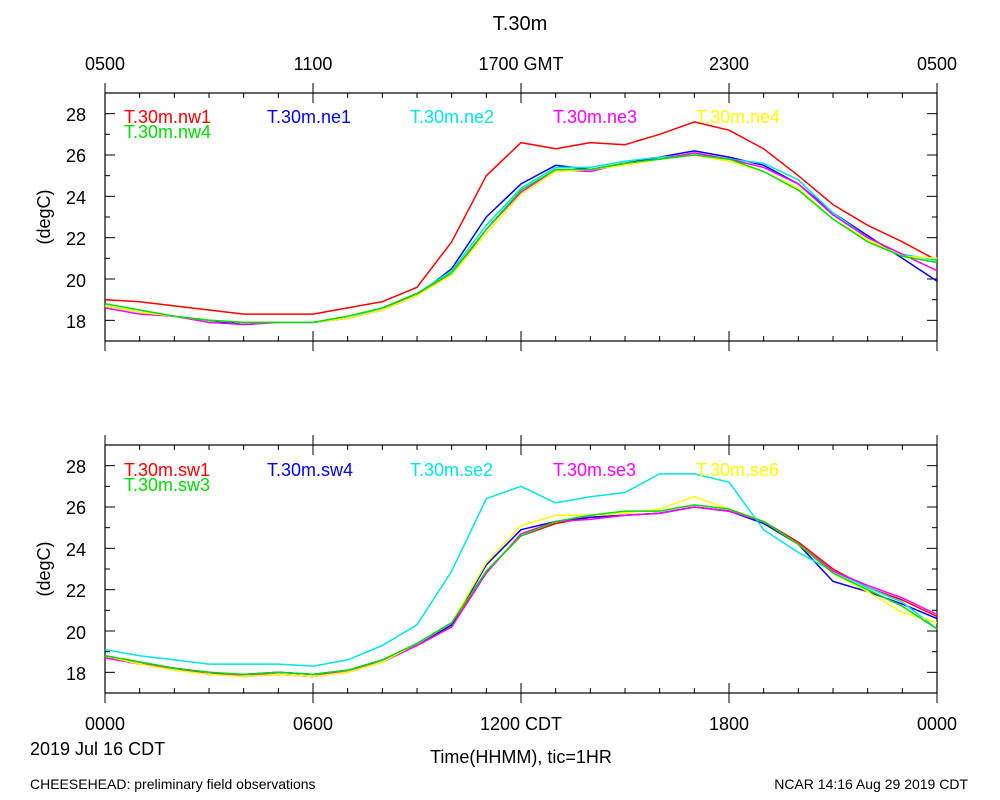  Describe the element at coordinates (520, 64) in the screenshot. I see `gmt-tick-label: 1700 GMT` at that location.